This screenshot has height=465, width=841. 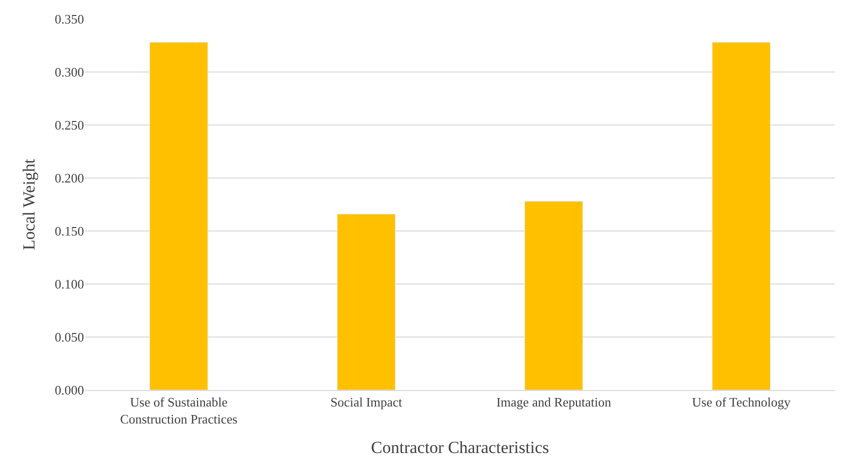 I want to click on y-tick-label: 0.150, so click(x=69, y=231).